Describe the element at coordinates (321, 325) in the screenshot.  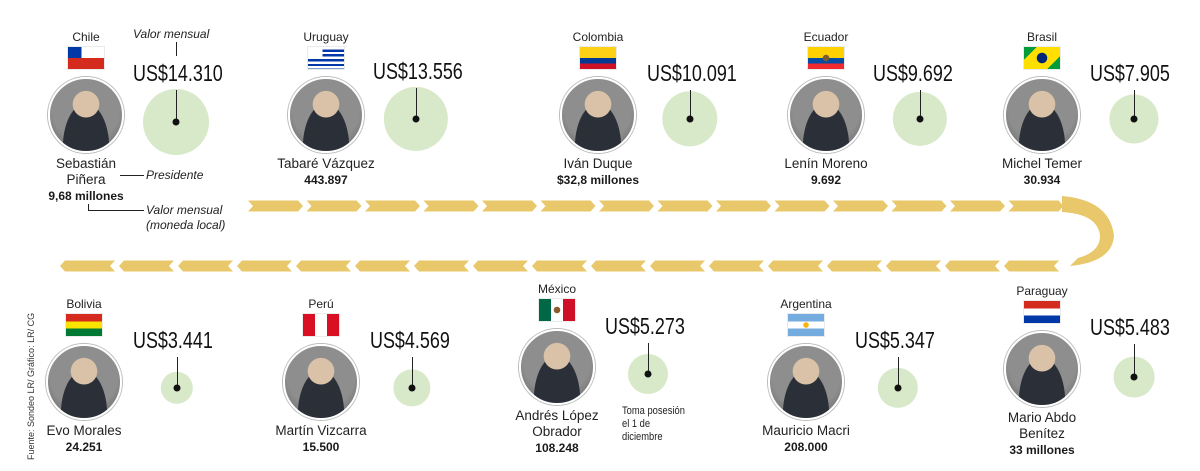
I see `peru-flag` at that location.